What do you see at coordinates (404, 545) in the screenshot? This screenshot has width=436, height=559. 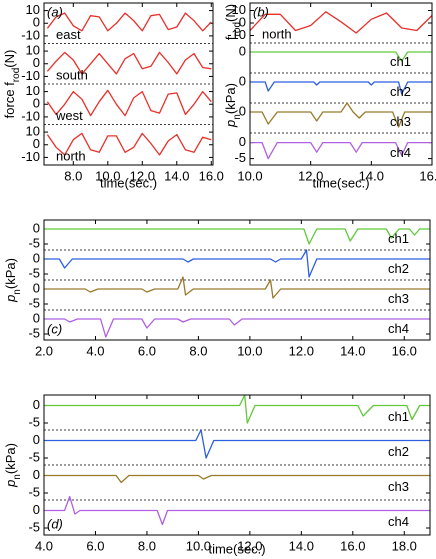 I see `x-tick-label: 18.0` at bounding box center [404, 545].